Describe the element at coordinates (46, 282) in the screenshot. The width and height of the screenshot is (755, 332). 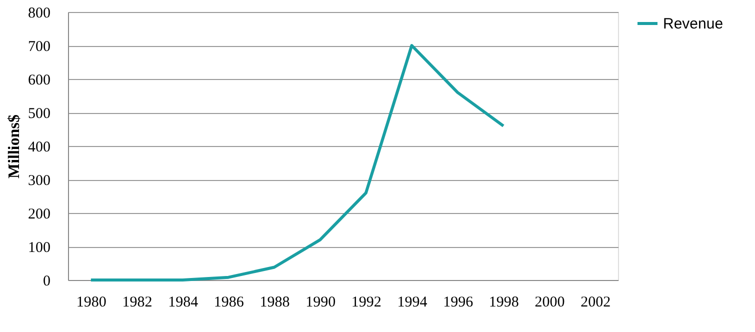
I see `y-tick-label: 0` at that location.